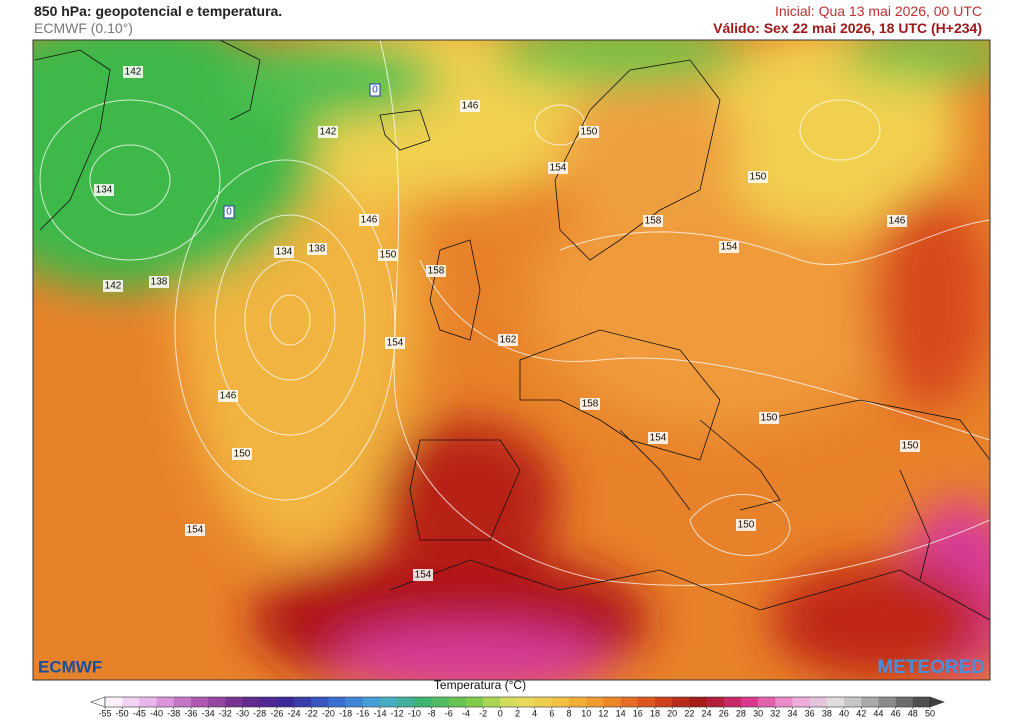 The height and width of the screenshot is (720, 1024). I want to click on colorbar-tick-label: 22, so click(689, 713).